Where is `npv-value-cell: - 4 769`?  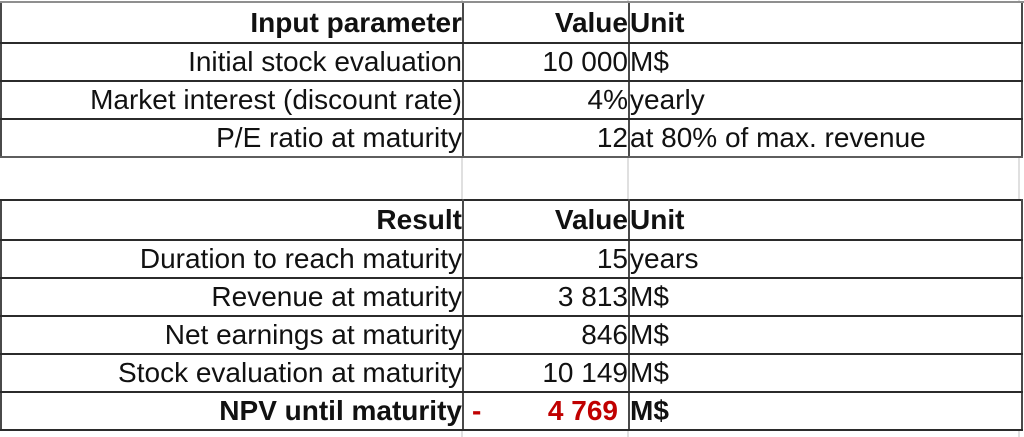 npv-value-cell: - 4 769 is located at coordinates (546, 411).